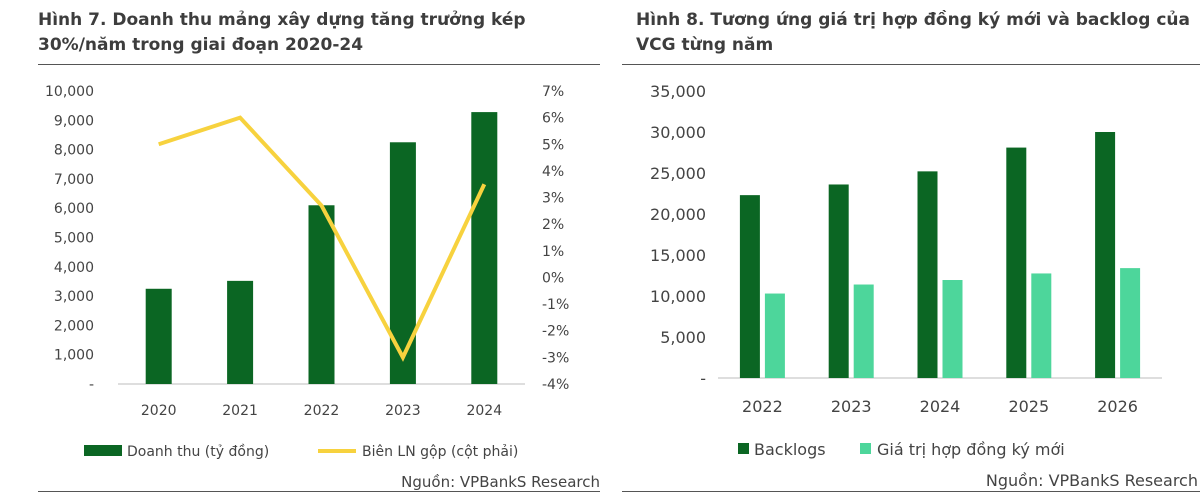  Describe the element at coordinates (74, 356) in the screenshot. I see `y-left-tick-label: 1,000` at that location.